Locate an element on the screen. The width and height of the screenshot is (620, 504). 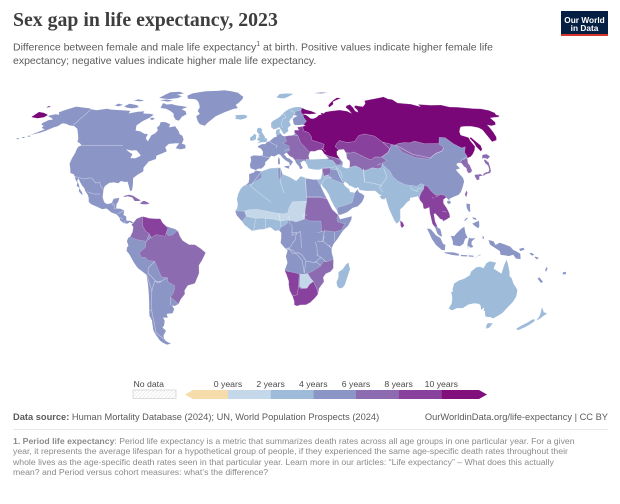
svg-text: 0 years is located at coordinates (228, 384).